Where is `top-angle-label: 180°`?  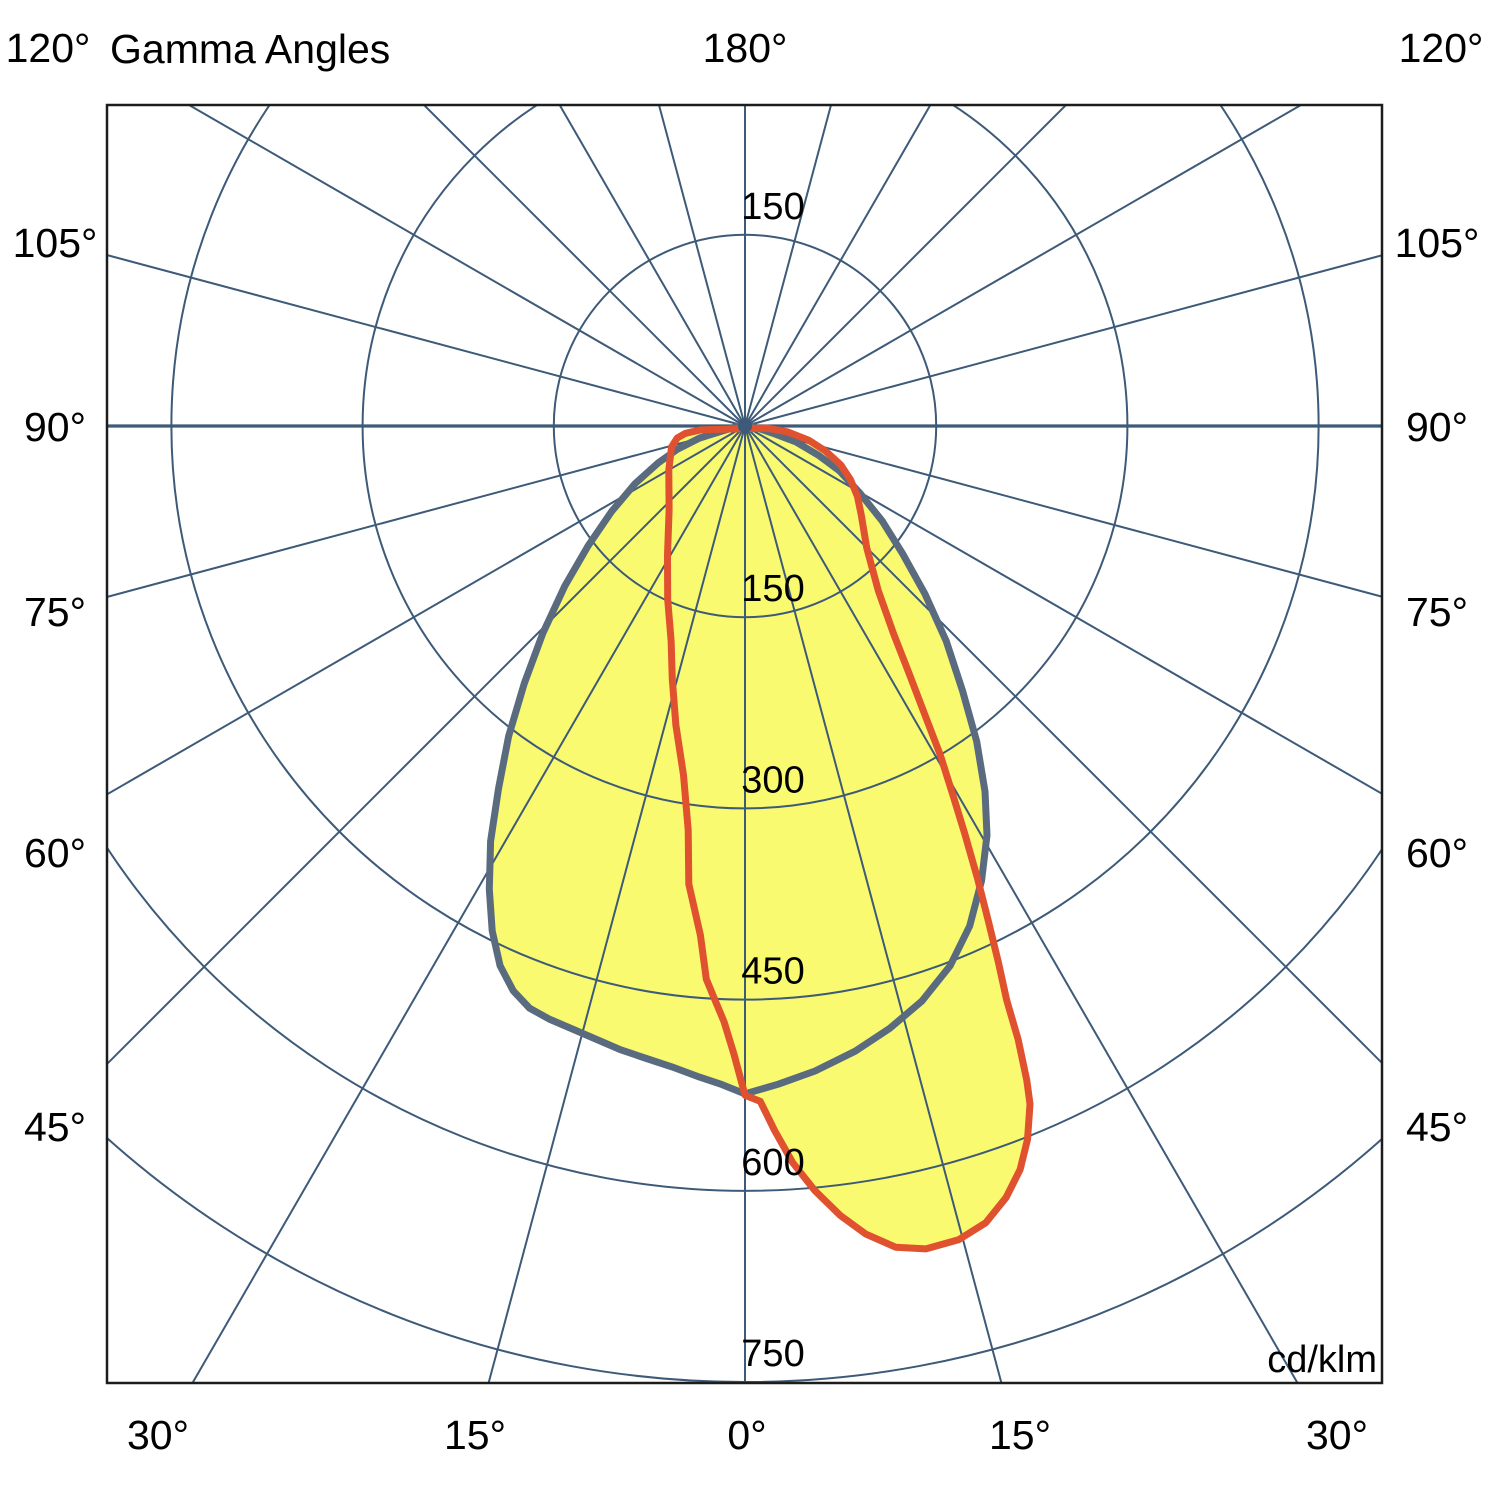
top-angle-label: 180° is located at coordinates (745, 48).